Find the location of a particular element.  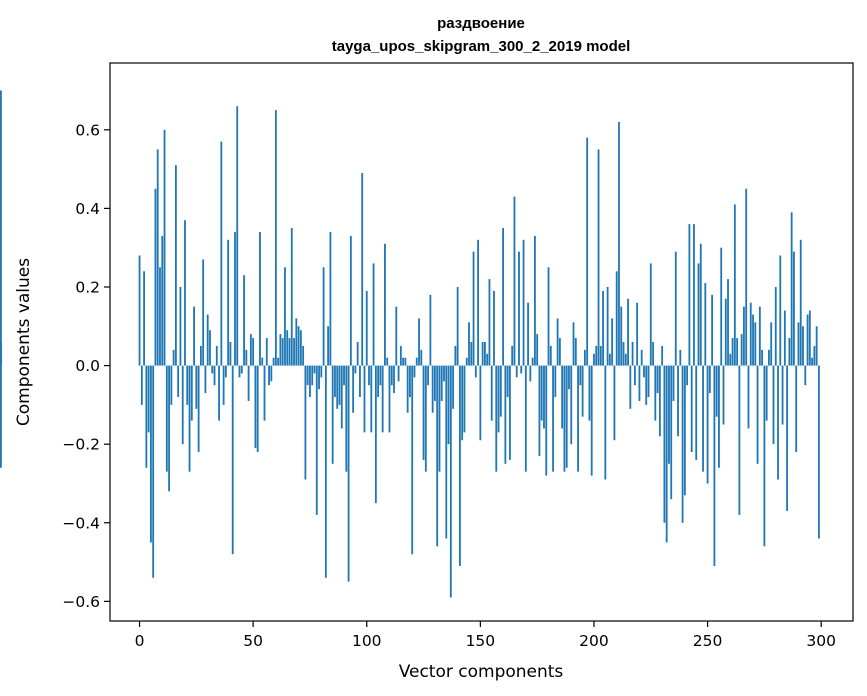

y-tick-label: −0.4 is located at coordinates (81, 523).